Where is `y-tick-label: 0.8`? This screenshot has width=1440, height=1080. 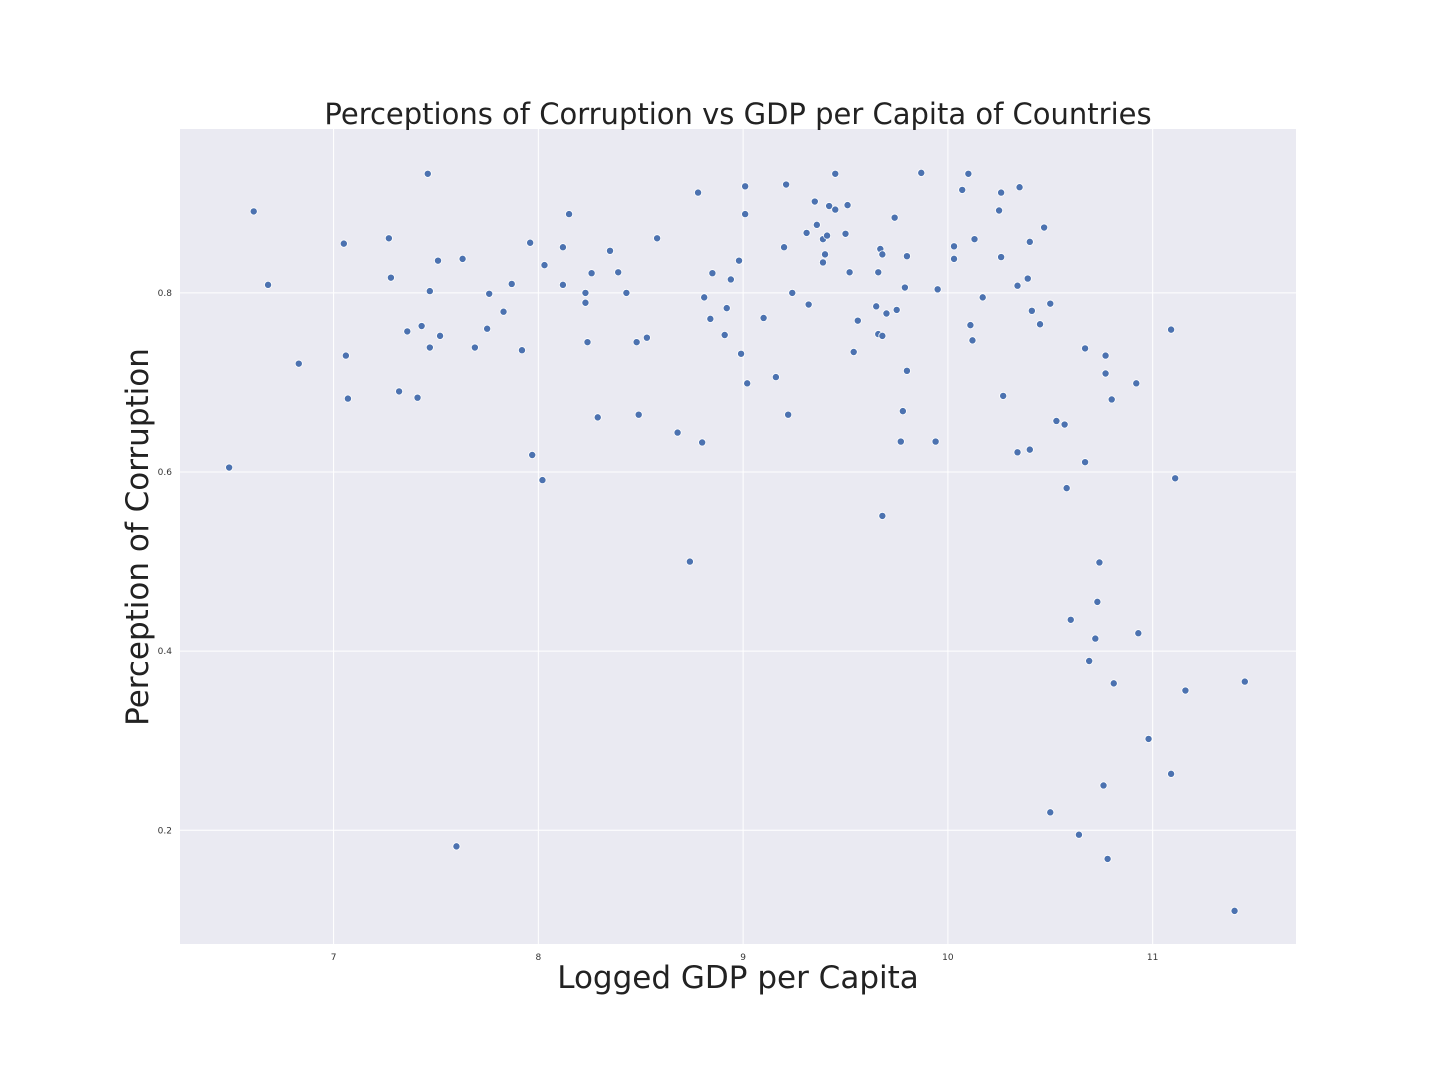 y-tick-label: 0.8 is located at coordinates (165, 294).